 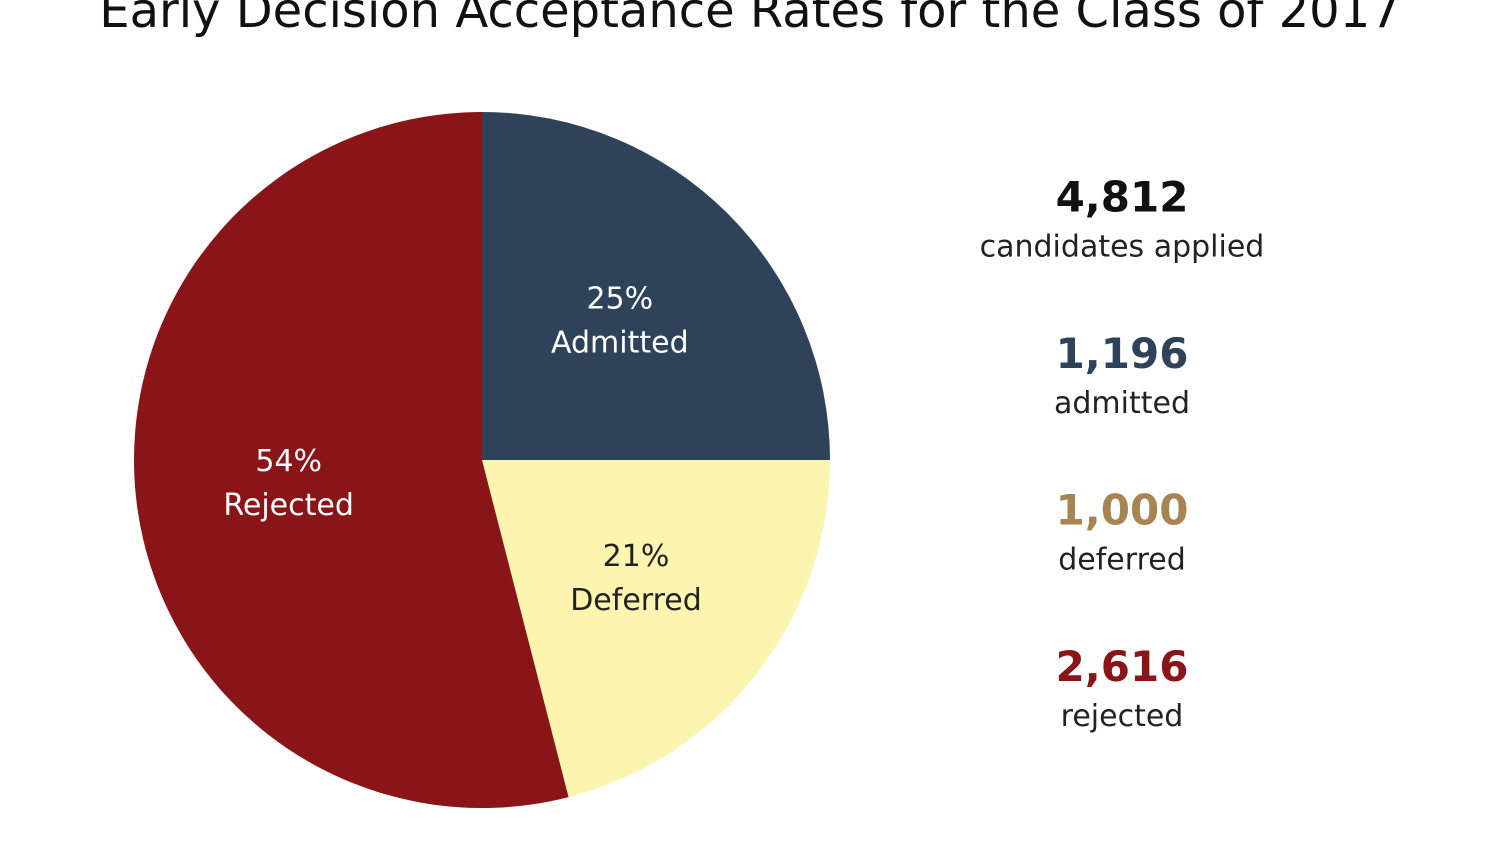 What do you see at coordinates (288, 461) in the screenshot?
I see `slice-value-label: 54%` at bounding box center [288, 461].